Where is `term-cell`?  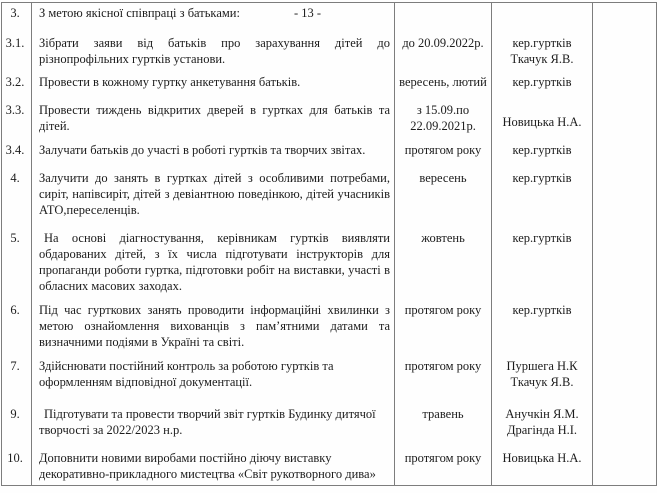
term-cell is located at coordinates (443, 17).